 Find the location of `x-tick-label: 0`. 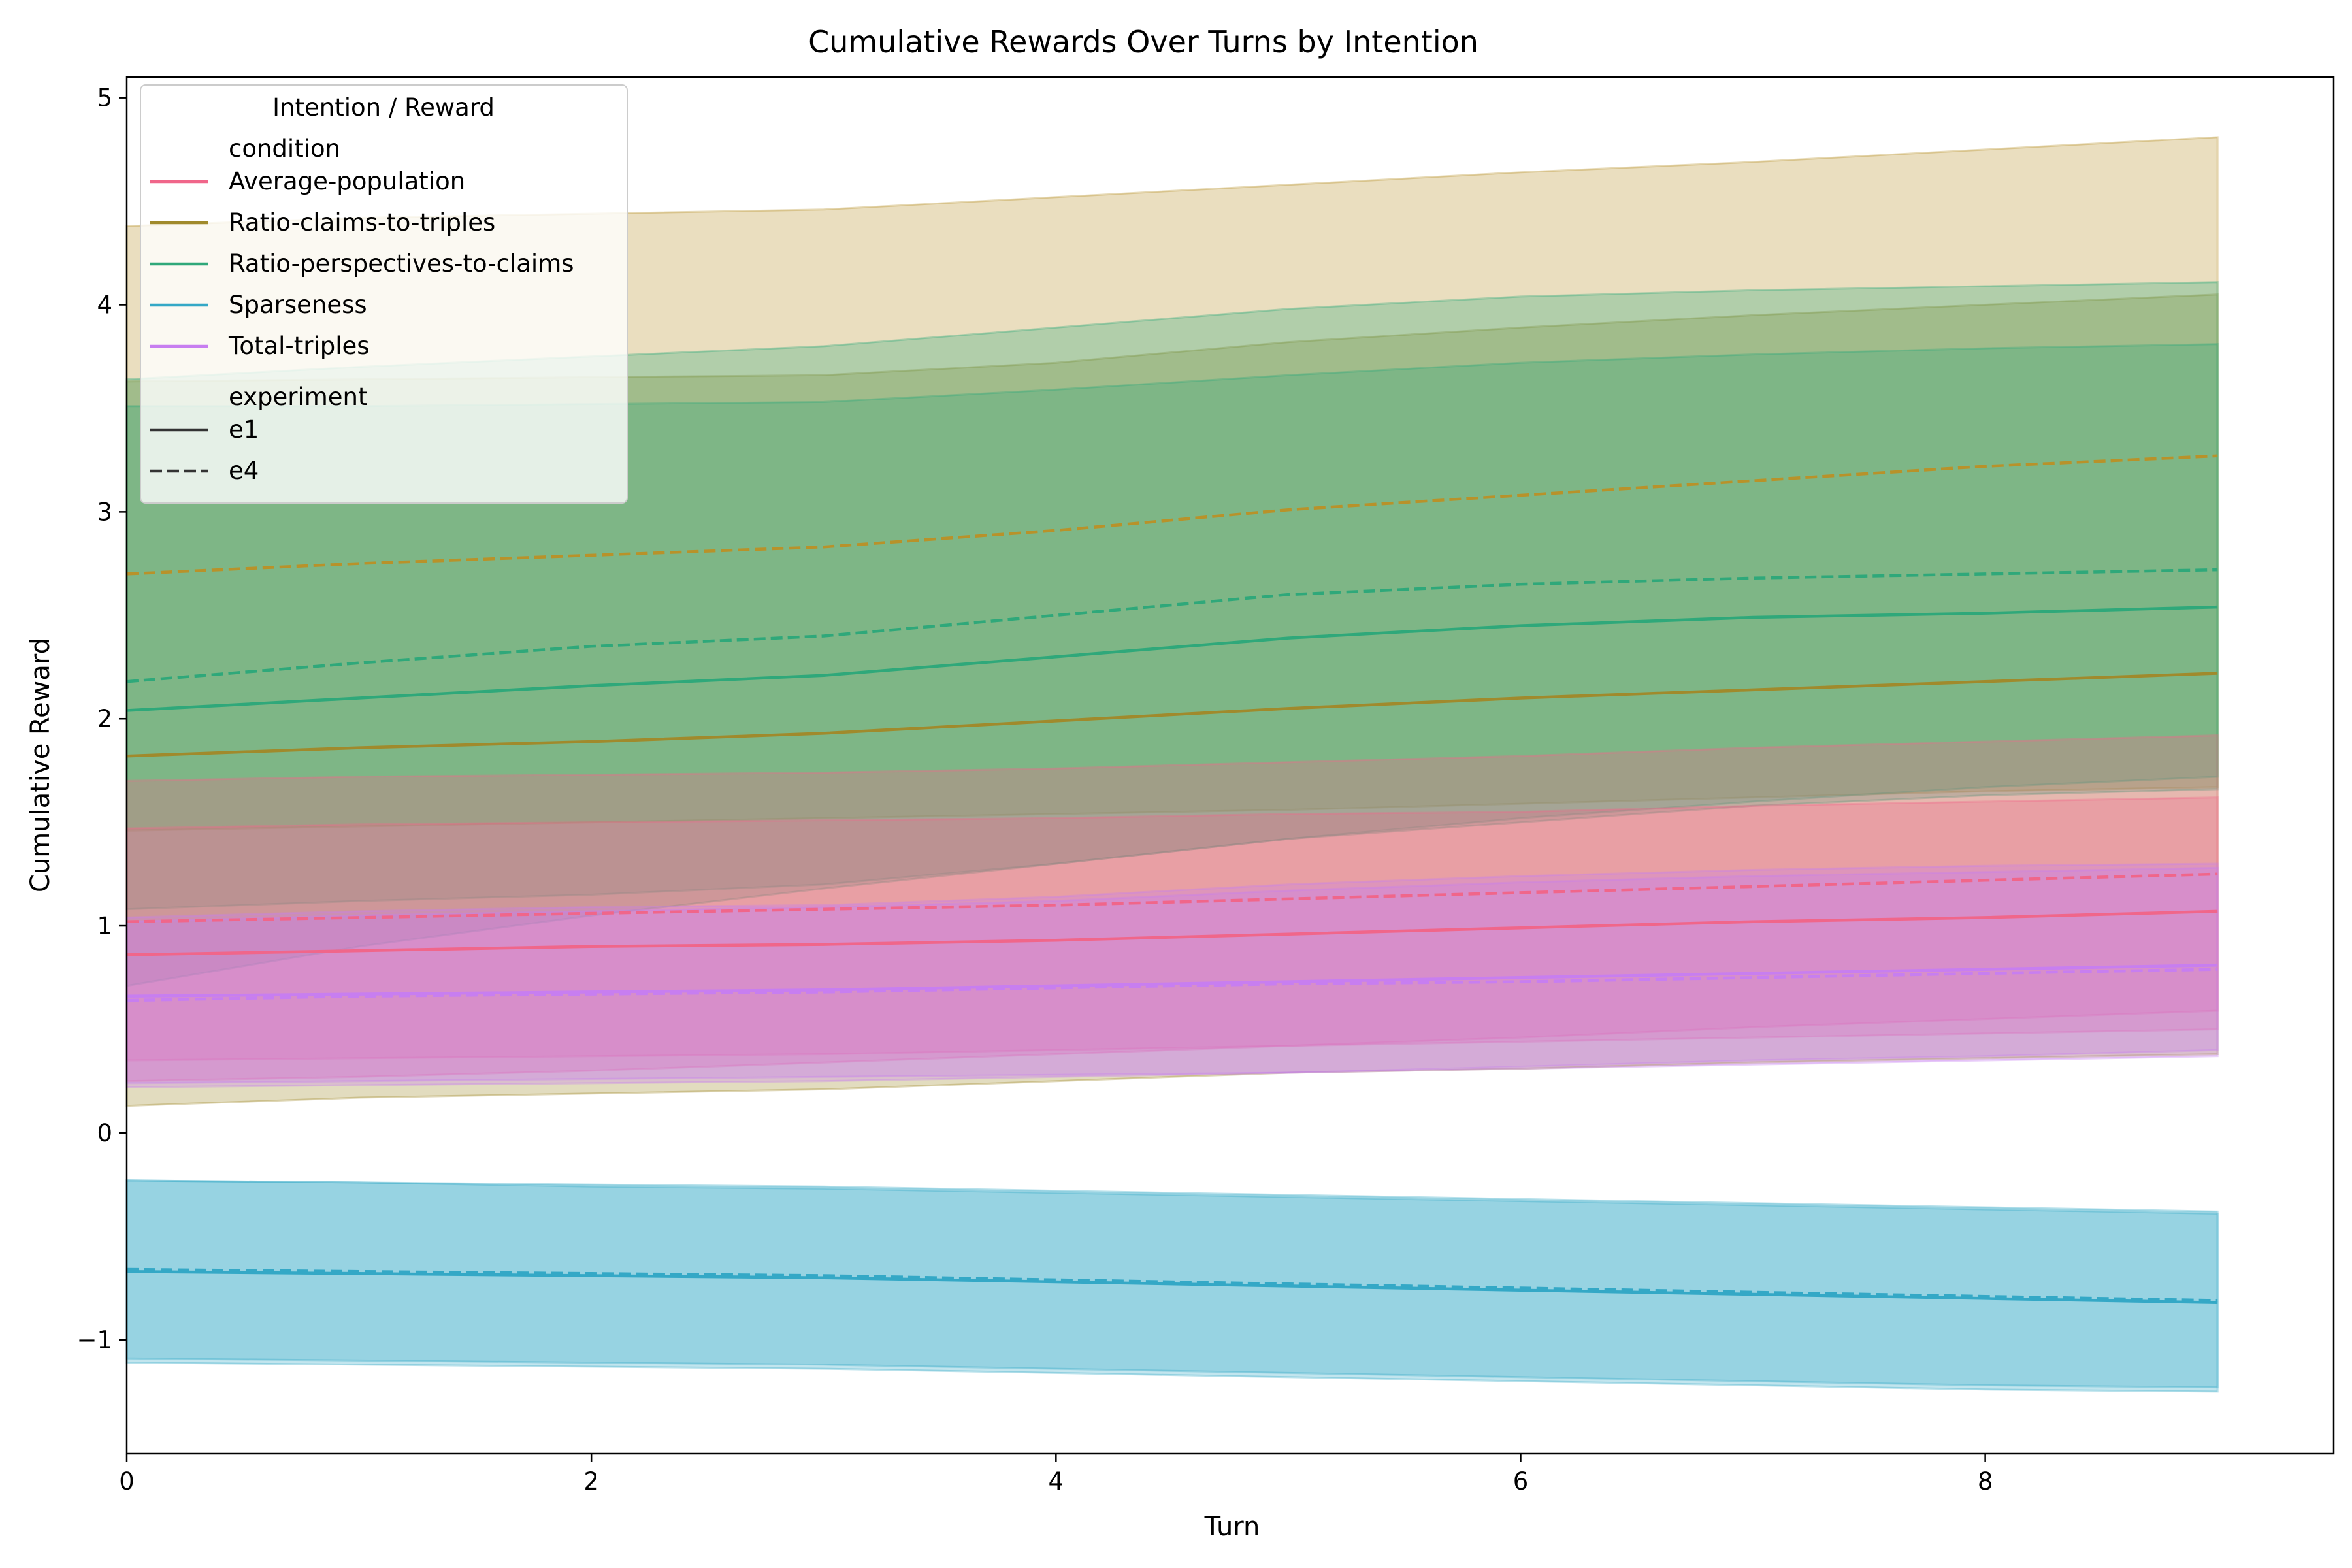

x-tick-label: 0 is located at coordinates (127, 1481).